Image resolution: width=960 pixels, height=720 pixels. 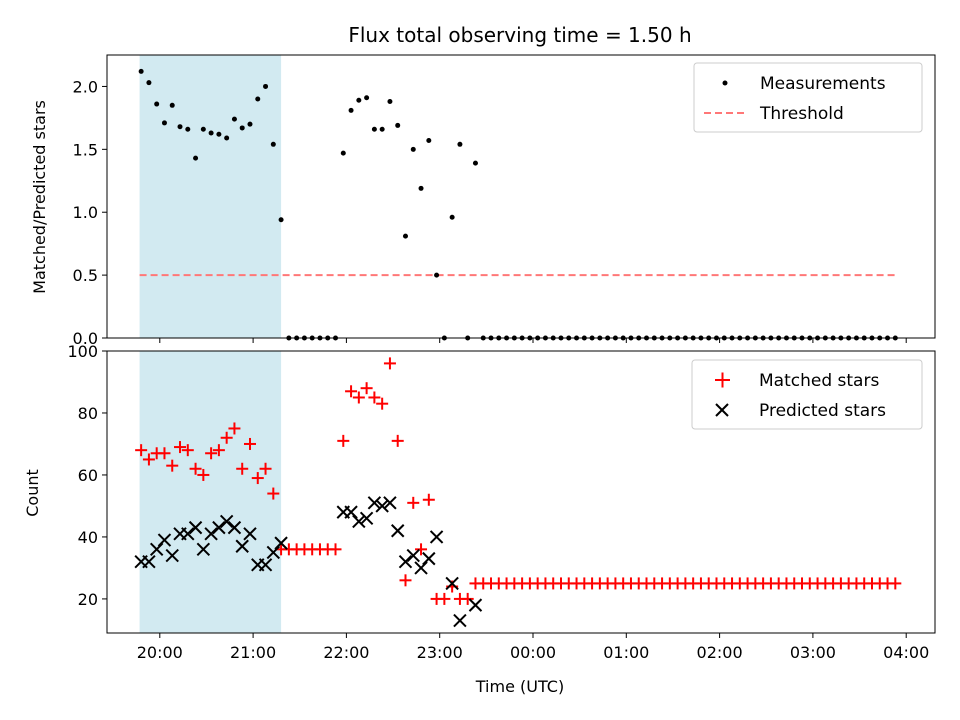 What do you see at coordinates (722, 410) in the screenshot?
I see `legend-predicted-marker` at bounding box center [722, 410].